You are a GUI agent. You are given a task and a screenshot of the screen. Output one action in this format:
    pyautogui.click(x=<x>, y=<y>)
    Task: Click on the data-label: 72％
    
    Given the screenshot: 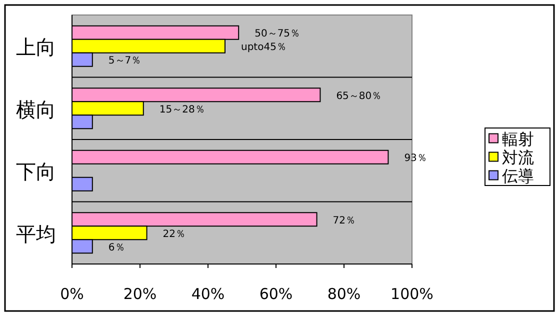 What is the action you would take?
    pyautogui.click(x=344, y=220)
    